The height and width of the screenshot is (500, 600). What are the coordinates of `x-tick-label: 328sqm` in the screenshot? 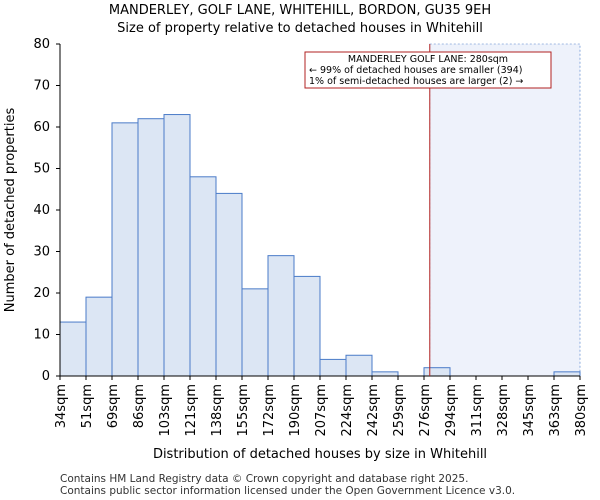 It's located at (503, 410).